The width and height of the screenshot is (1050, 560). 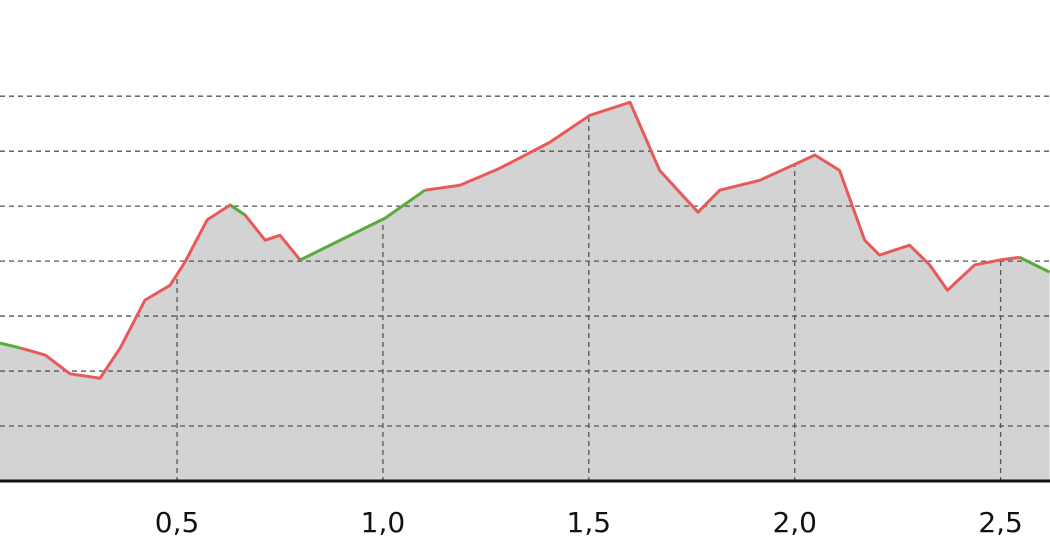 I want to click on x-tick-label: 0,5, so click(x=177, y=522).